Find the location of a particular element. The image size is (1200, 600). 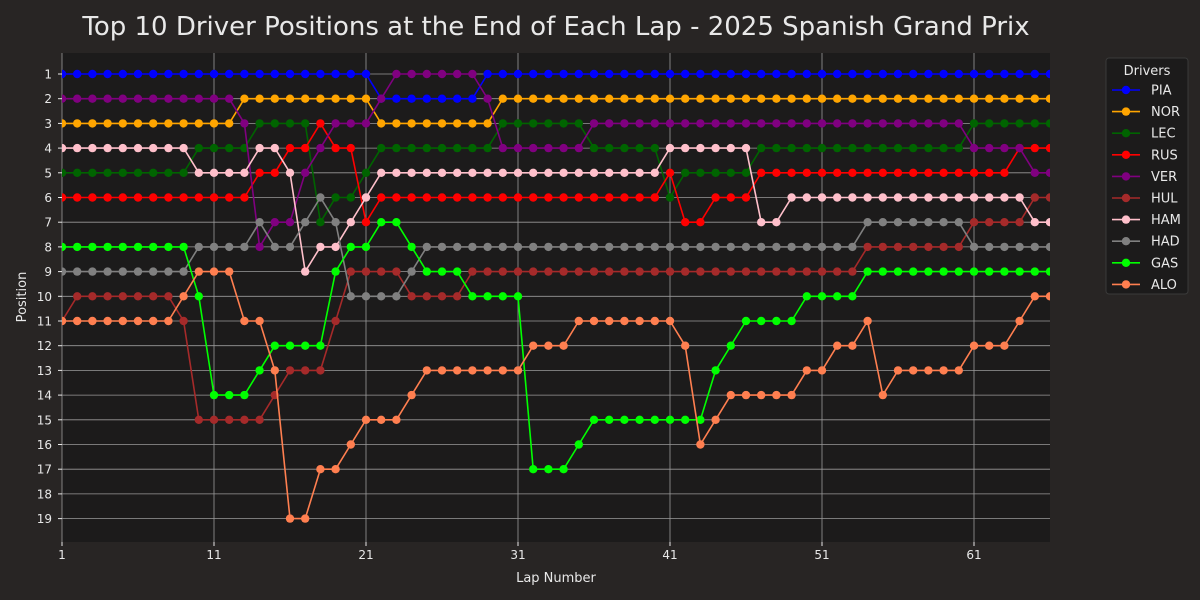

y-tick-label: 15 is located at coordinates (44, 420).